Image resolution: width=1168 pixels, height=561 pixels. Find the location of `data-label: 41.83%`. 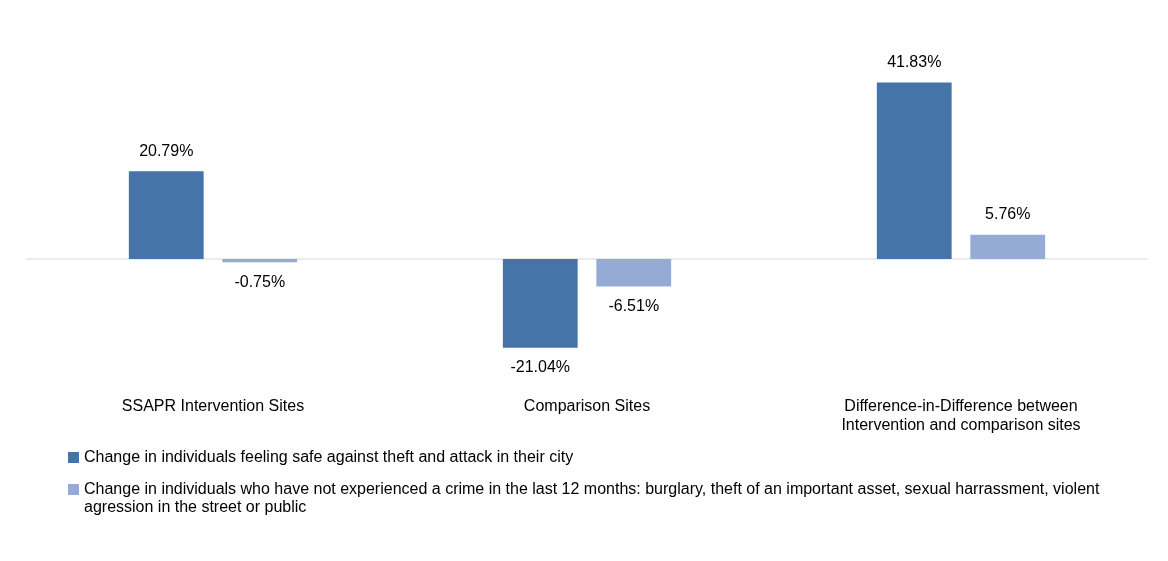

data-label: 41.83% is located at coordinates (914, 61).